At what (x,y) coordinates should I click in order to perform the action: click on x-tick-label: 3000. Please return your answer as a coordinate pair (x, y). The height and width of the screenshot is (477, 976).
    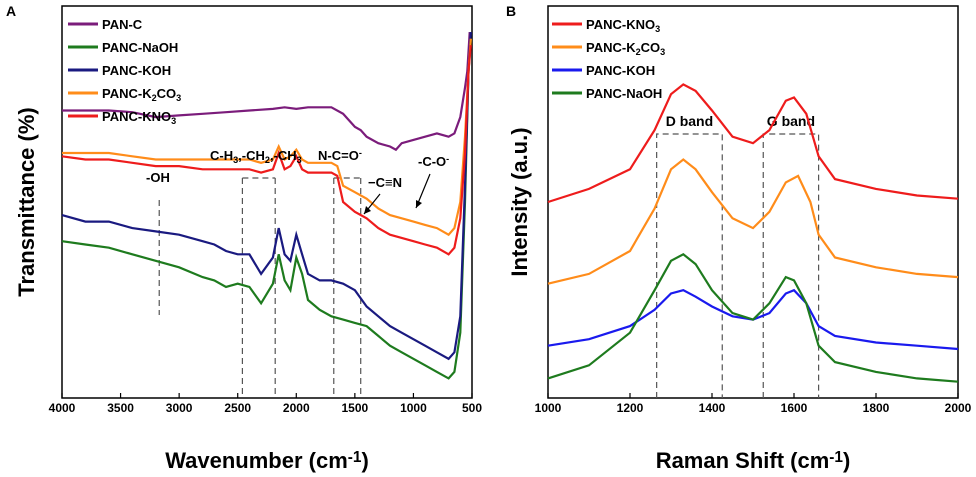
    Looking at the image, I should click on (179, 408).